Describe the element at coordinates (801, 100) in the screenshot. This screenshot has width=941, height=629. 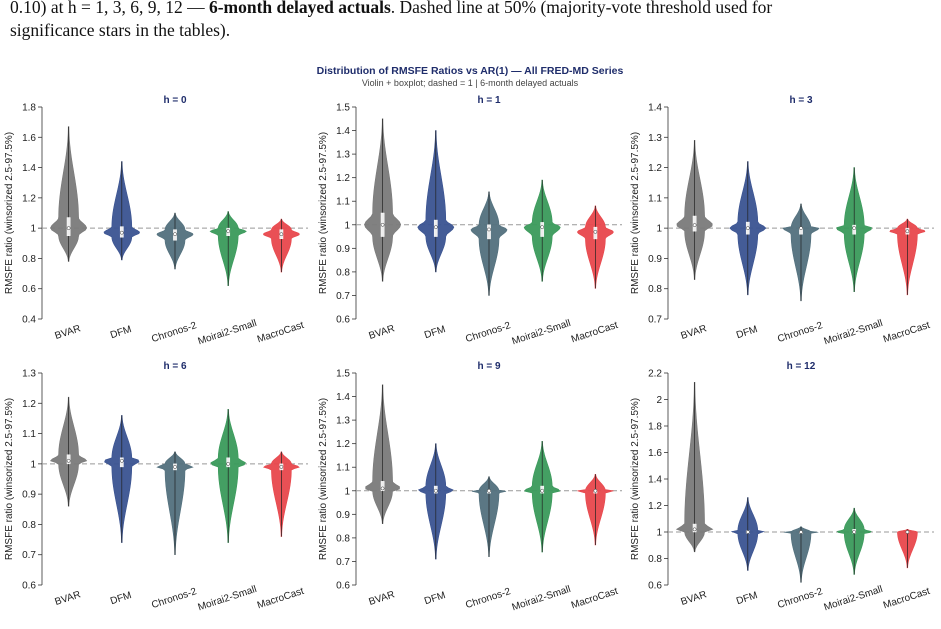
I see `panel-title: h = 3` at that location.